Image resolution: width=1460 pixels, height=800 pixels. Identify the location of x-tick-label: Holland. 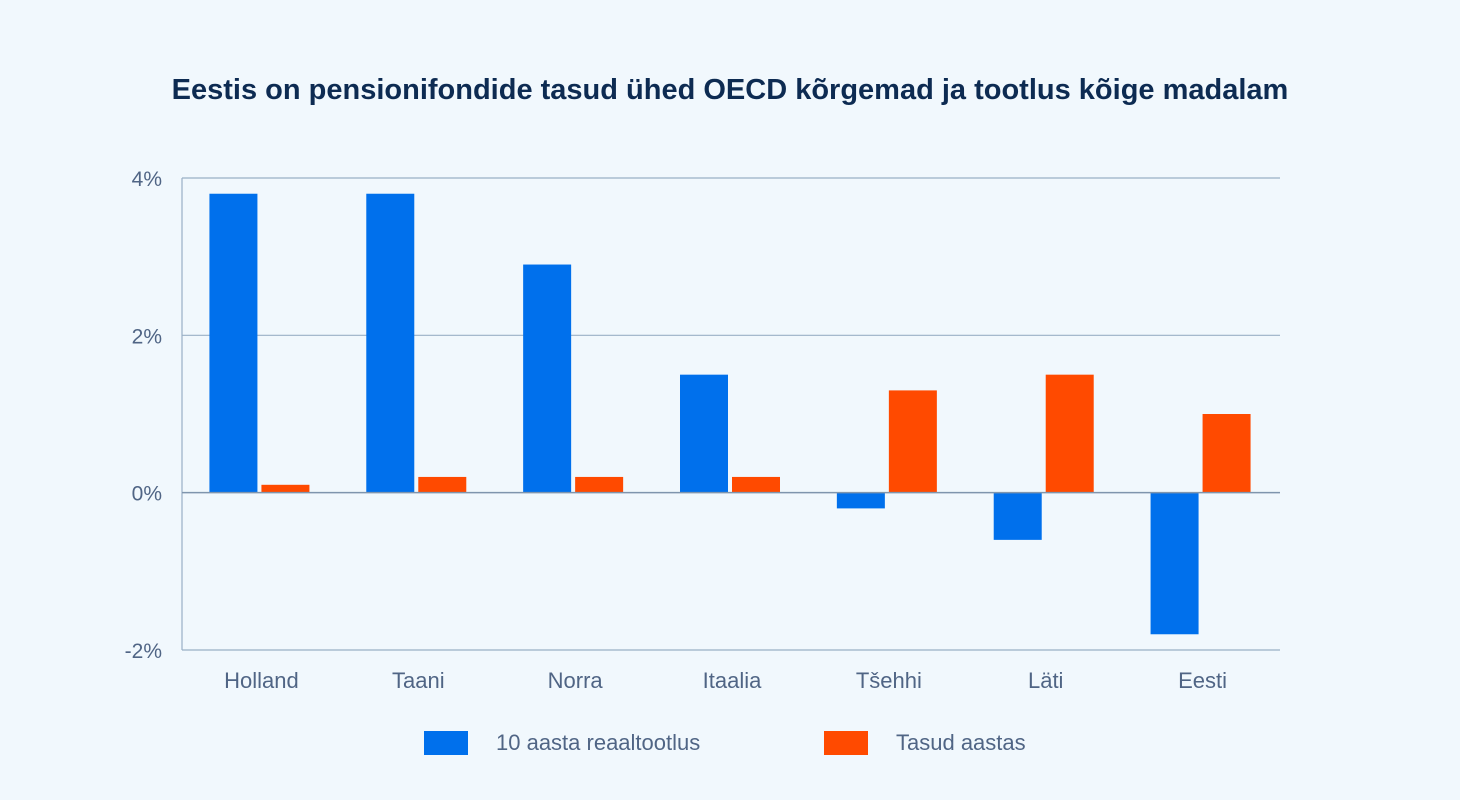
(261, 680).